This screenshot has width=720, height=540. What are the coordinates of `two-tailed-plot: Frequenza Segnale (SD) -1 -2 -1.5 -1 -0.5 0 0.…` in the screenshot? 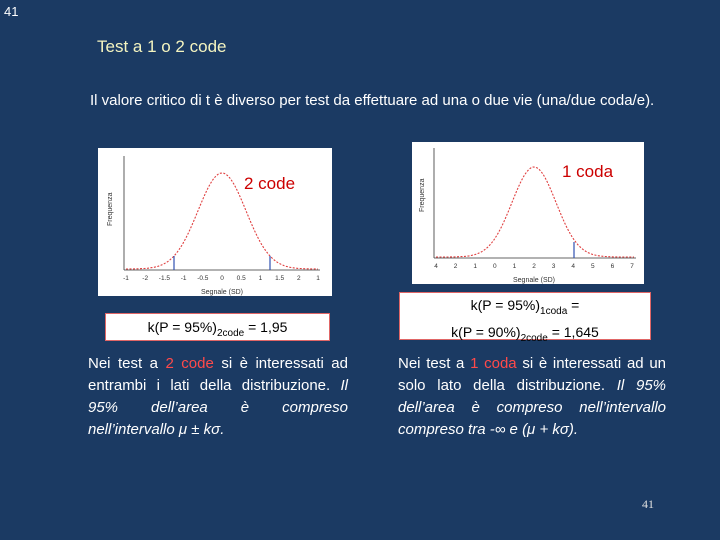 It's located at (215, 222).